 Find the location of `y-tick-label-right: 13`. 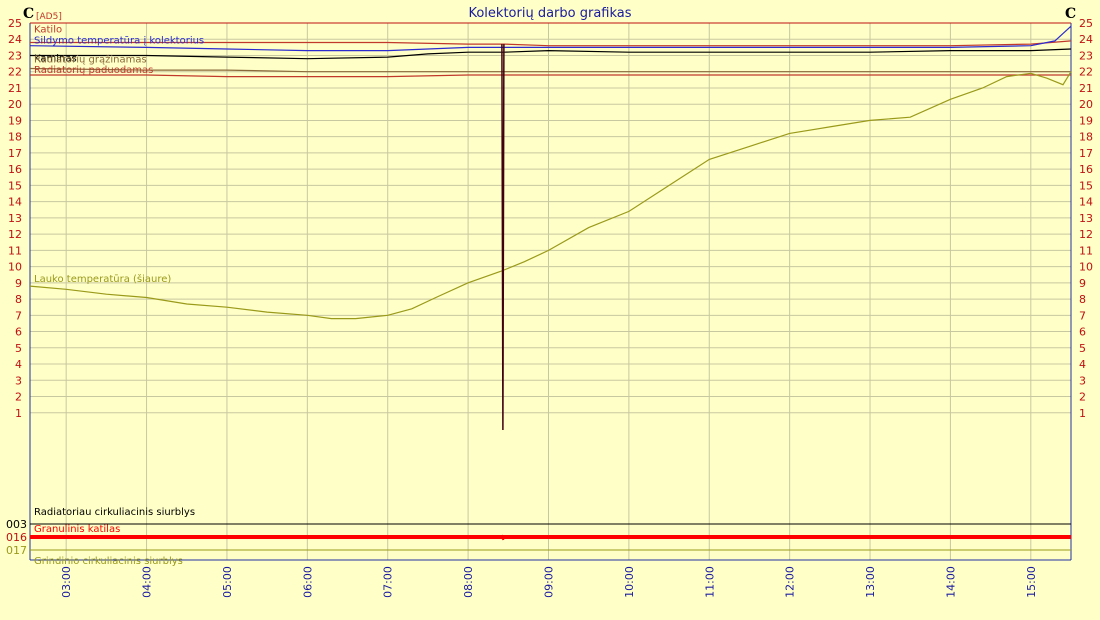

y-tick-label-right: 13 is located at coordinates (1086, 218).